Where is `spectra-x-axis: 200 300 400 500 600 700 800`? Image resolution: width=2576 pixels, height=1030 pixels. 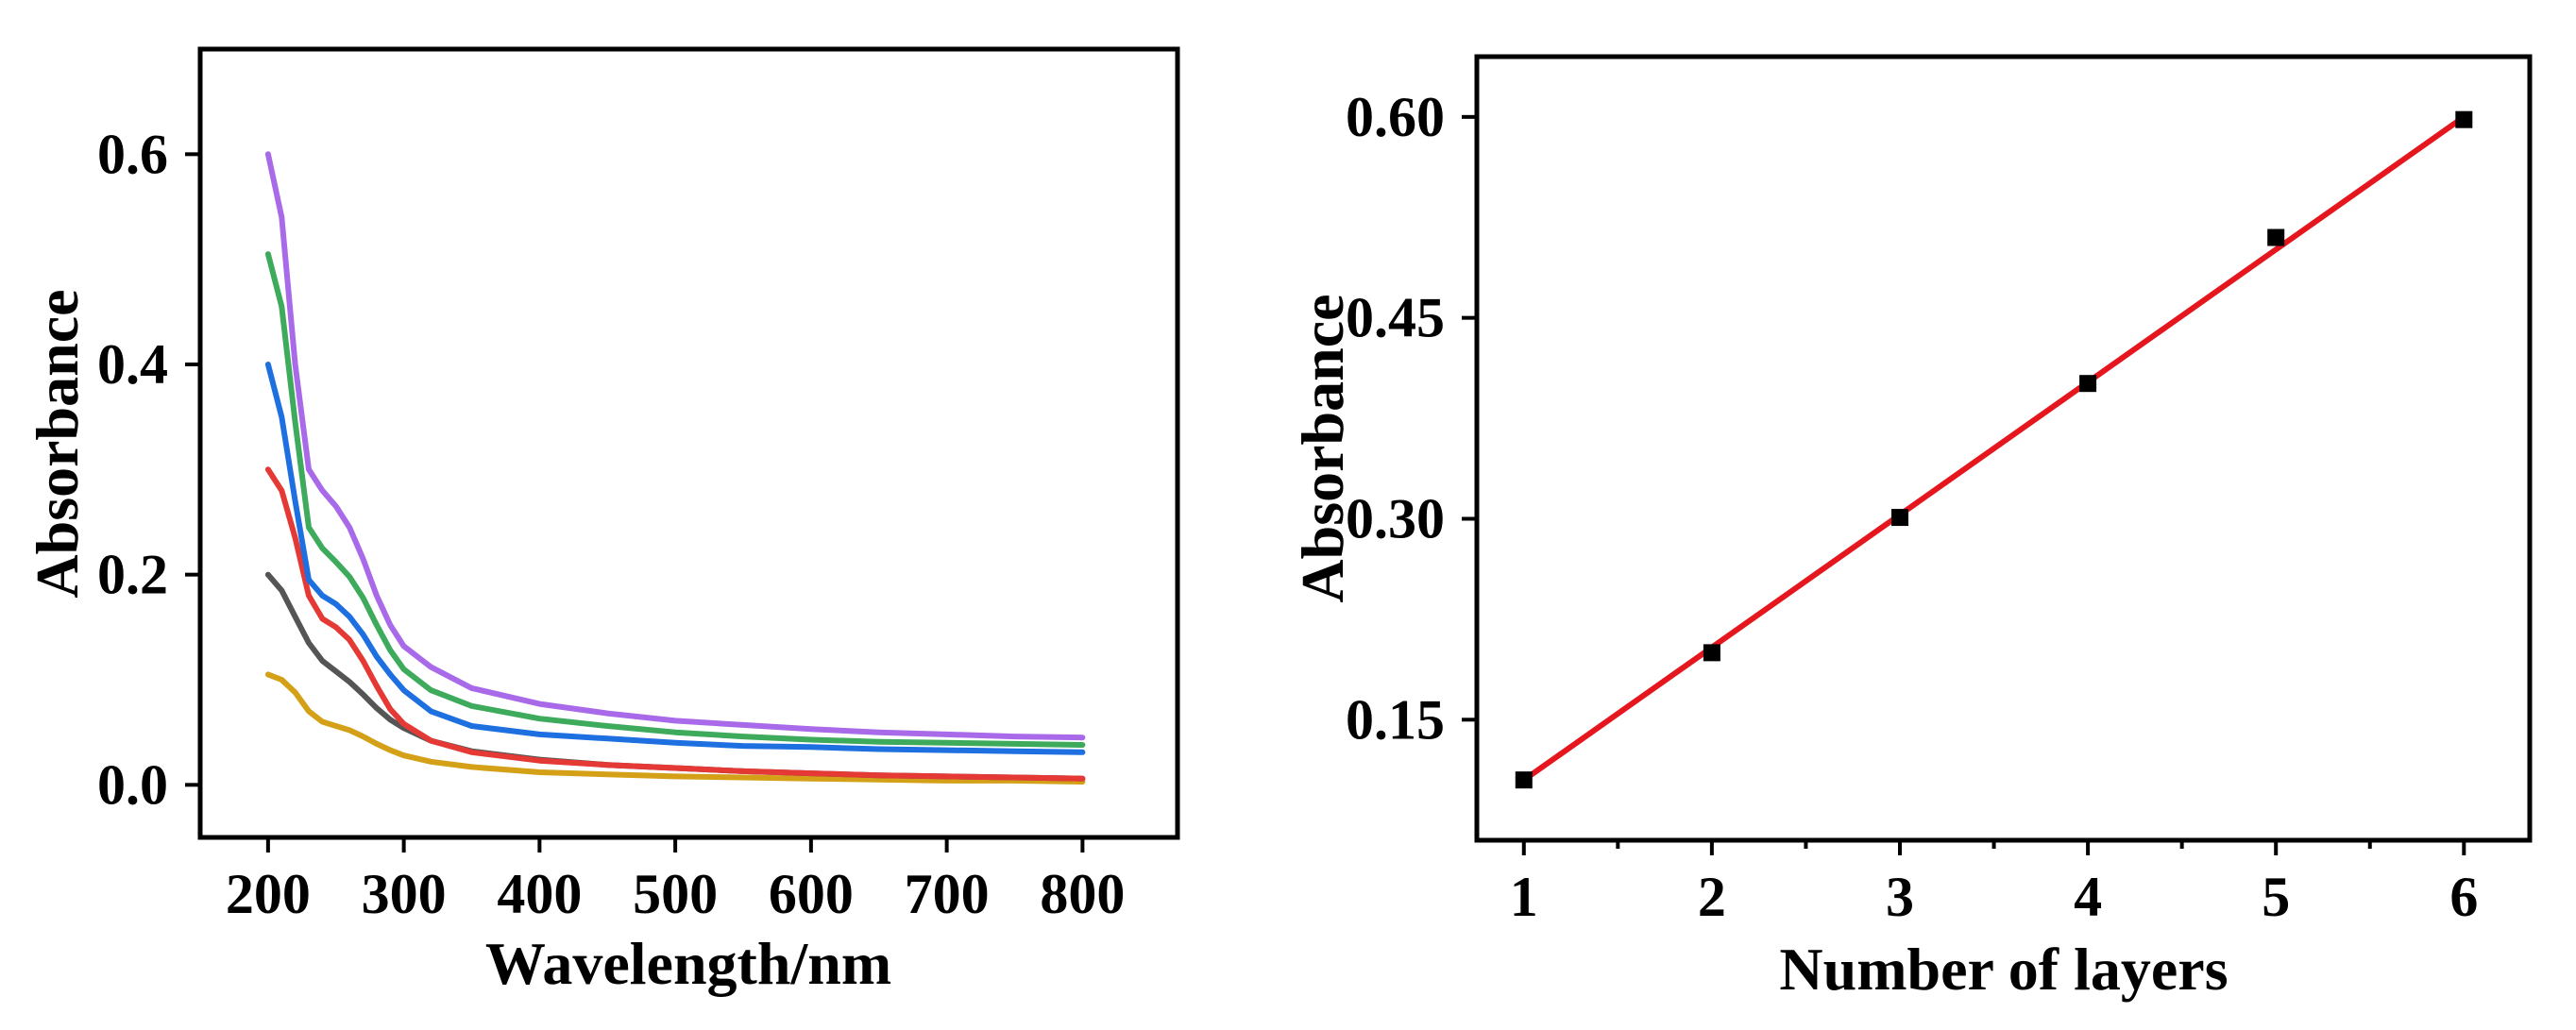
spectra-x-axis: 200 300 400 500 600 700 800 is located at coordinates (675, 881).